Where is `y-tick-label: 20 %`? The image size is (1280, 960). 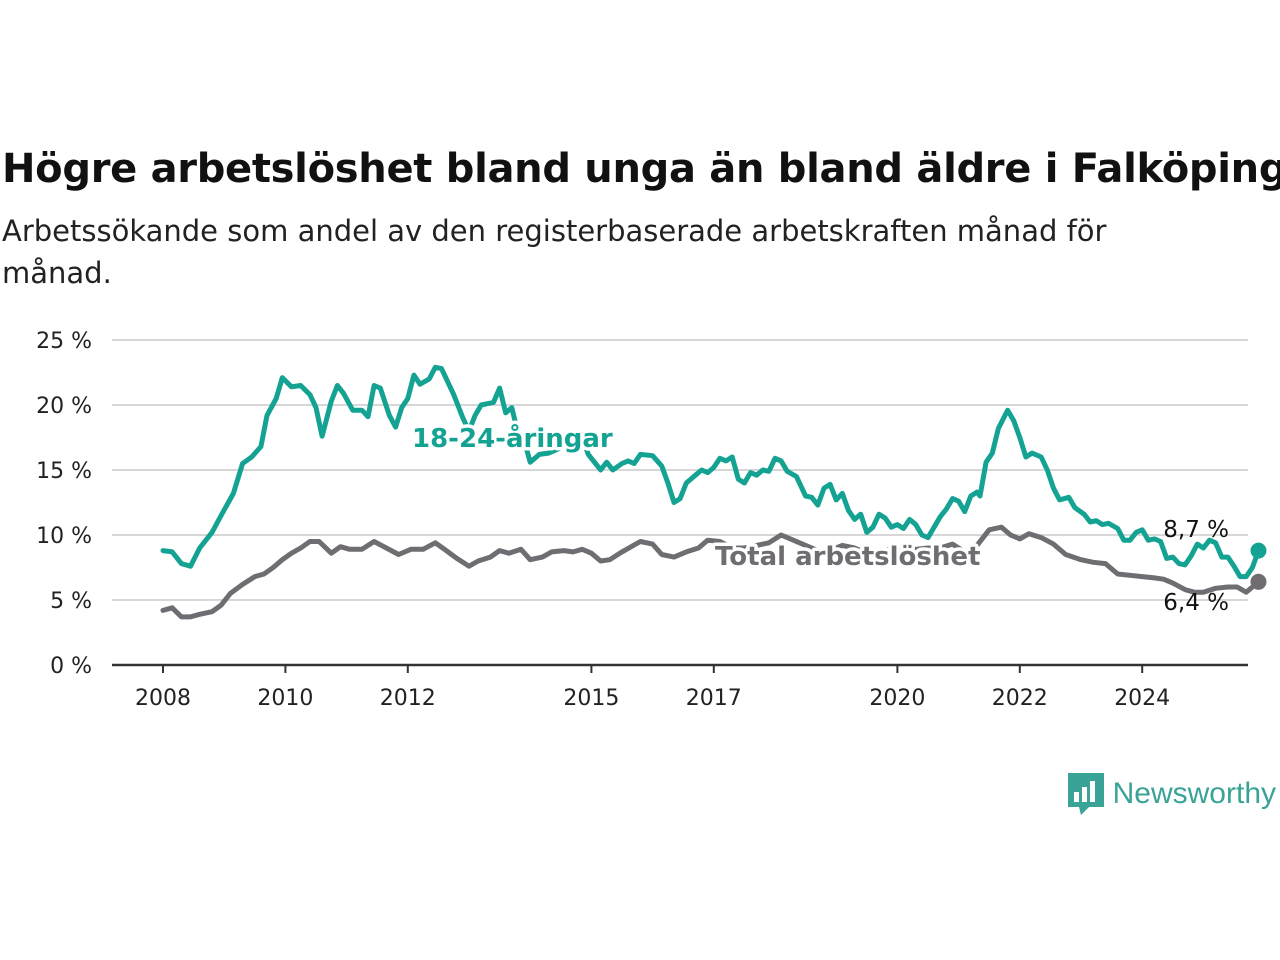 y-tick-label: 20 % is located at coordinates (64, 406).